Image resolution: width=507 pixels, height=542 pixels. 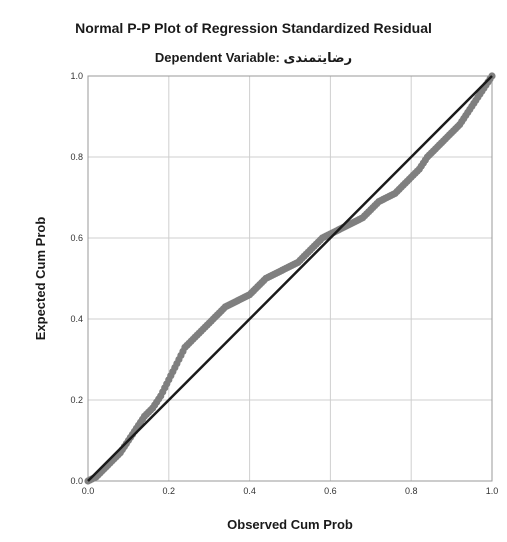 What do you see at coordinates (217, 57) in the screenshot?
I see `subtitle-prefix: Dependent Variable:` at bounding box center [217, 57].